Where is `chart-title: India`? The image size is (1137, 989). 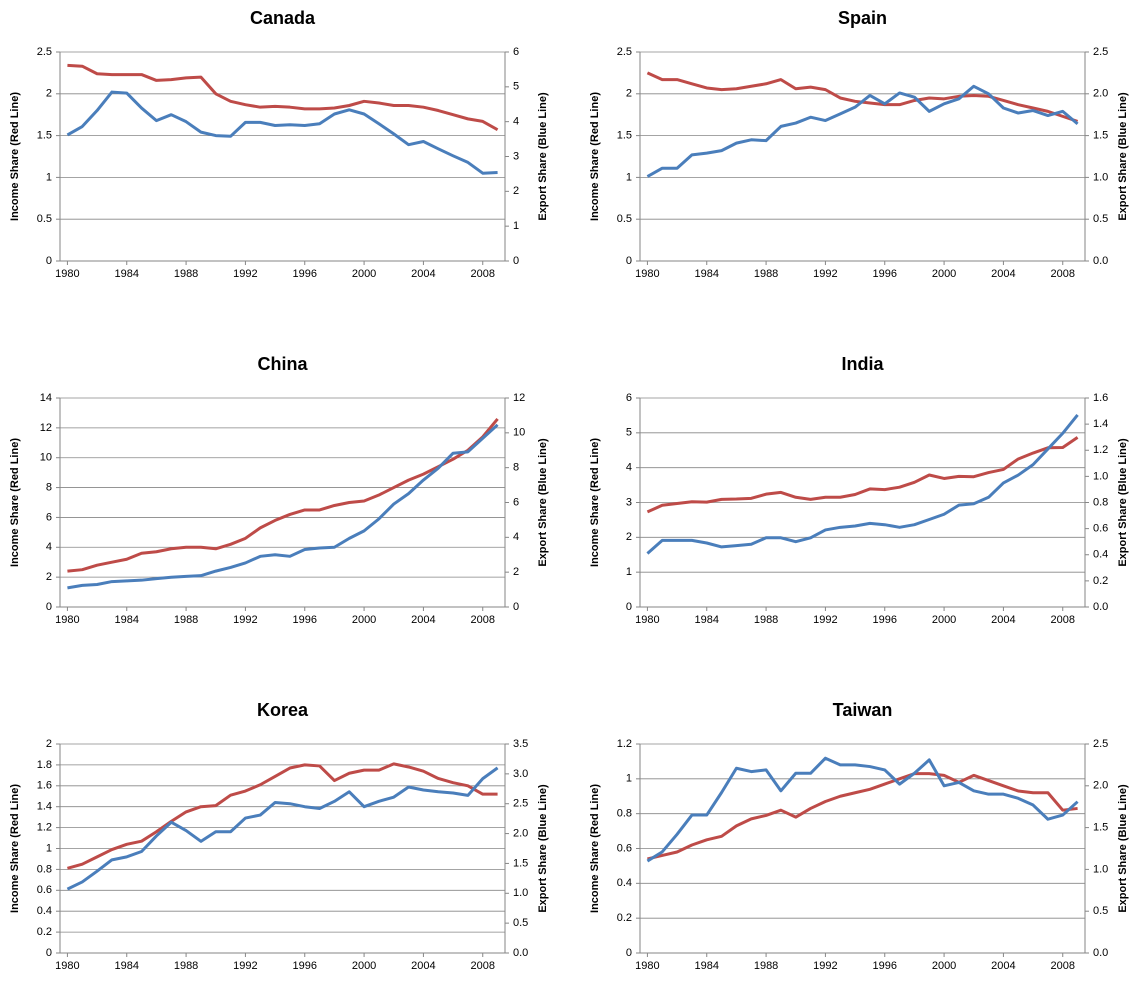
chart-title: India is located at coordinates (862, 364).